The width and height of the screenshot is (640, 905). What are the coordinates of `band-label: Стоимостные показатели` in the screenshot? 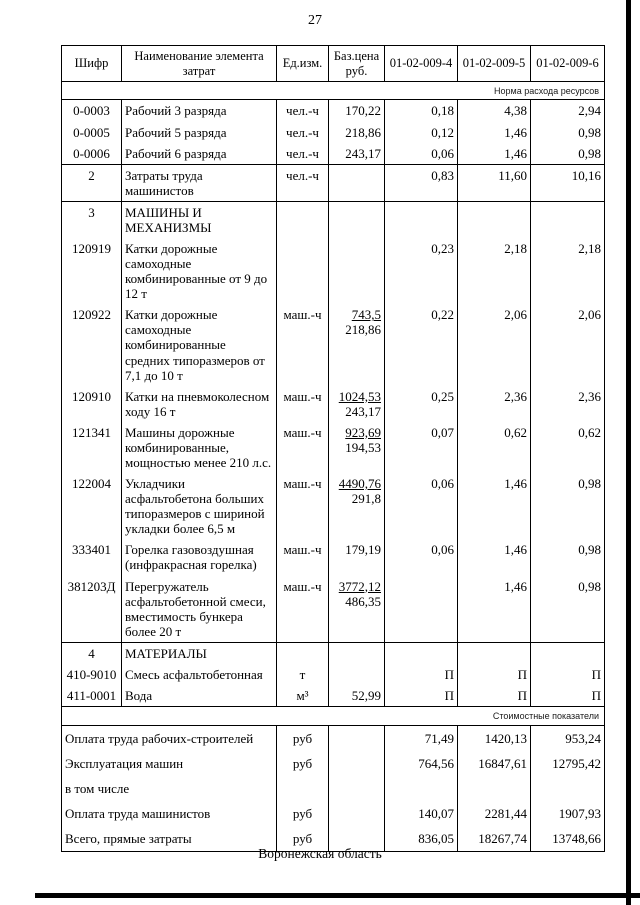 It's located at (333, 716).